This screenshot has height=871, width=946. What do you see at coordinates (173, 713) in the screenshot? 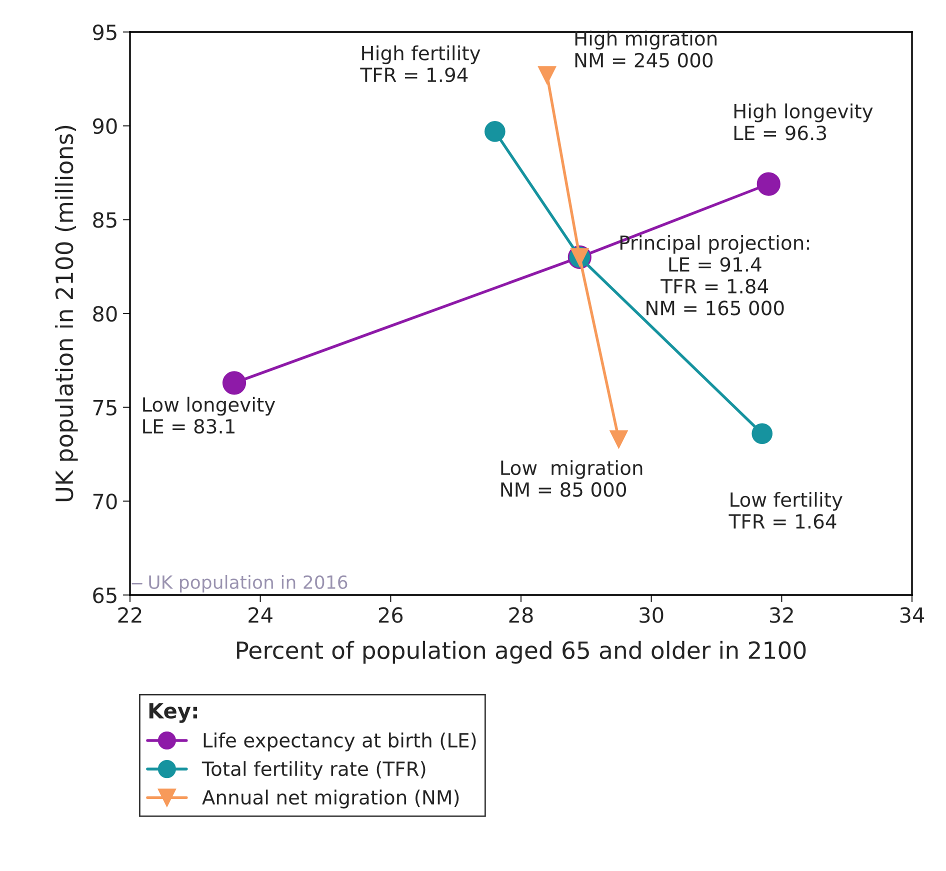
I see `legend-title: Key:` at bounding box center [173, 713].